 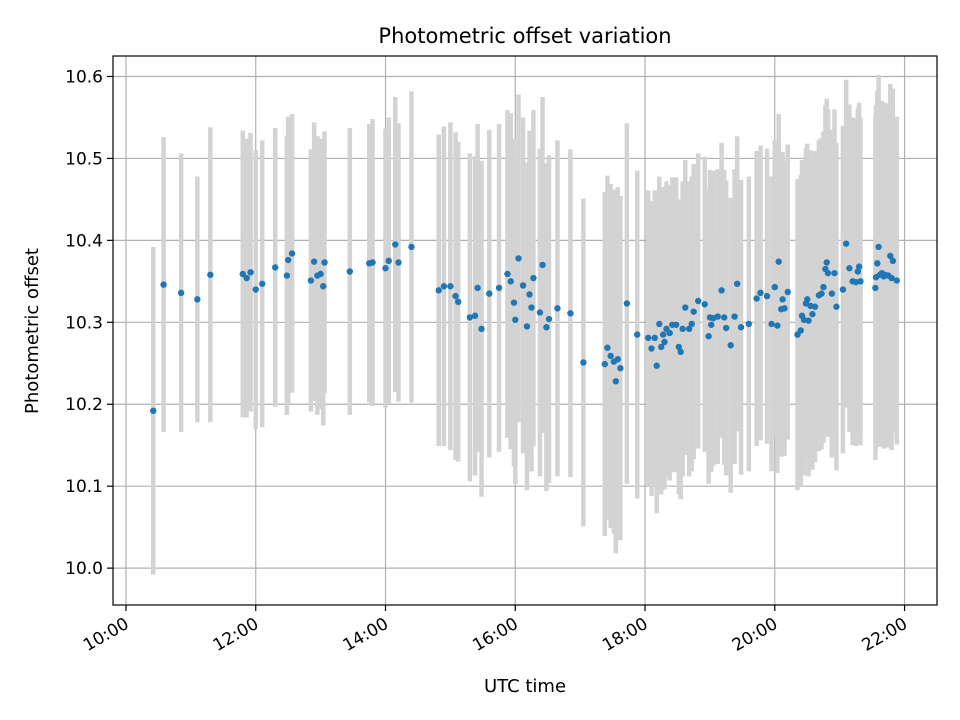 What do you see at coordinates (84, 323) in the screenshot?
I see `y-tick-label: 10.3` at bounding box center [84, 323].